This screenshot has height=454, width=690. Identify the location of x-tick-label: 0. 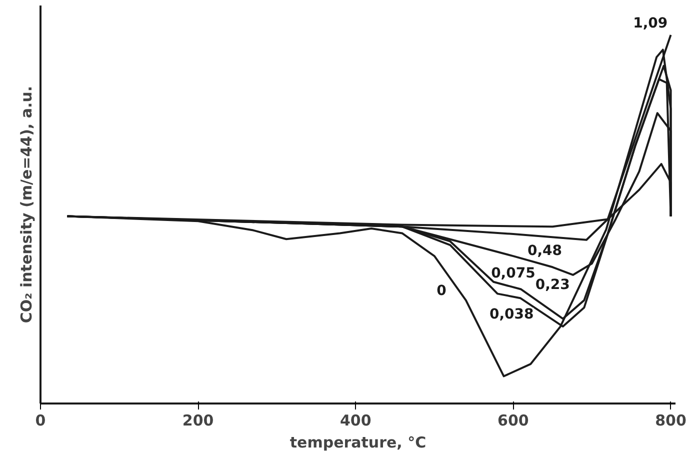
(40, 421).